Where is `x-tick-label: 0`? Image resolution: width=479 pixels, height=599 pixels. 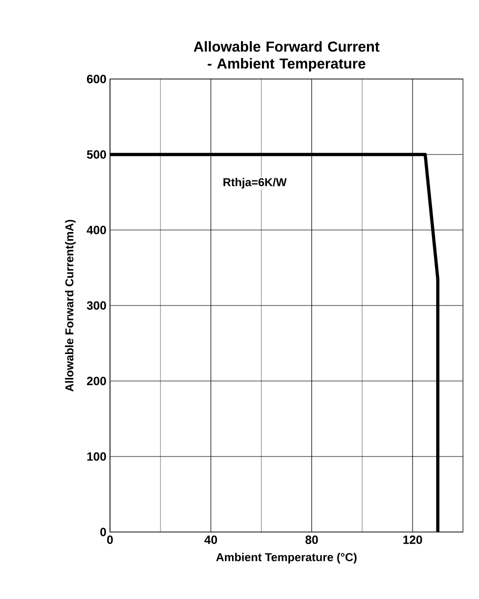
x-tick-label: 0 is located at coordinates (110, 540).